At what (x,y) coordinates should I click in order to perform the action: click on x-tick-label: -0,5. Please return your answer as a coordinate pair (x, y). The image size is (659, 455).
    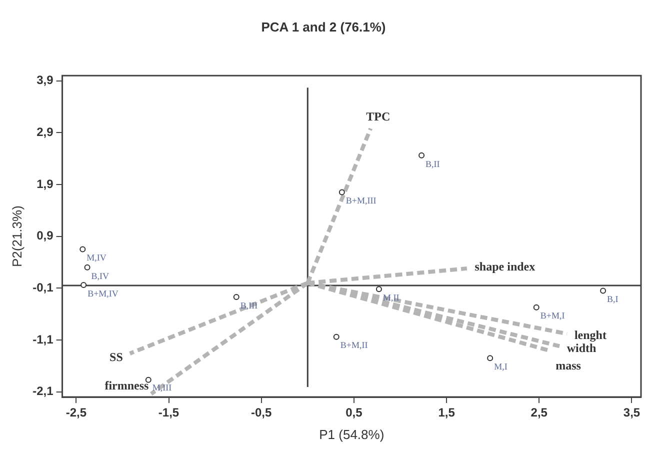
    Looking at the image, I should click on (261, 413).